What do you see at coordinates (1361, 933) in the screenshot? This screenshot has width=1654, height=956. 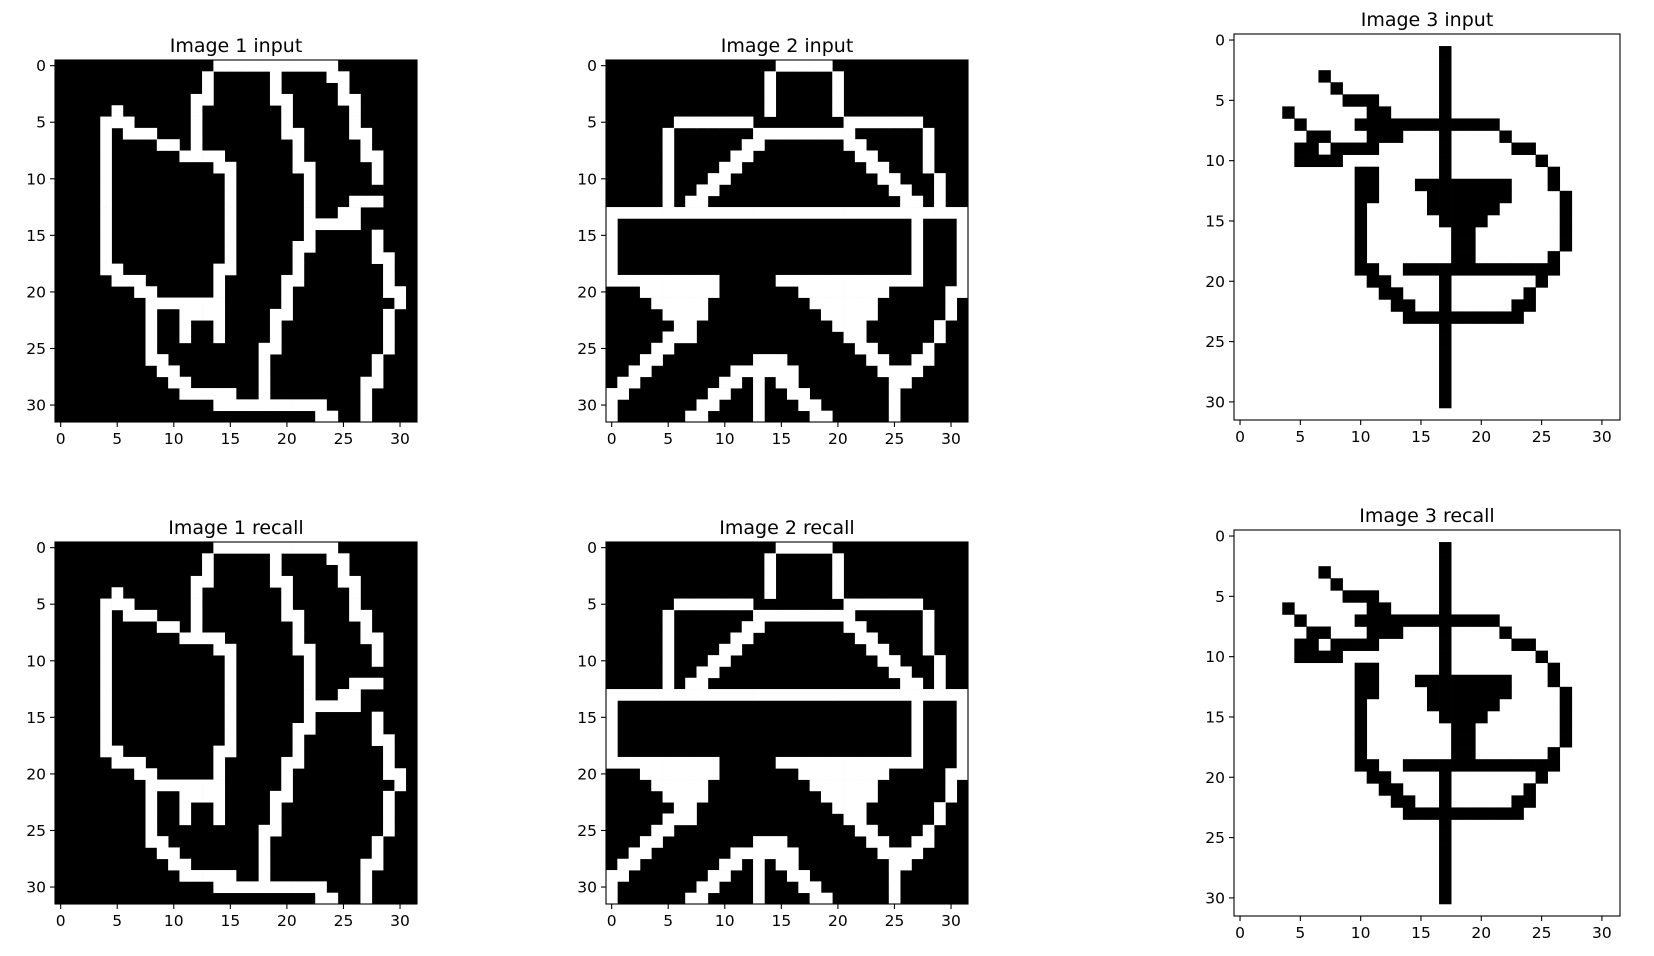 I see `x-tick-label: 10` at bounding box center [1361, 933].